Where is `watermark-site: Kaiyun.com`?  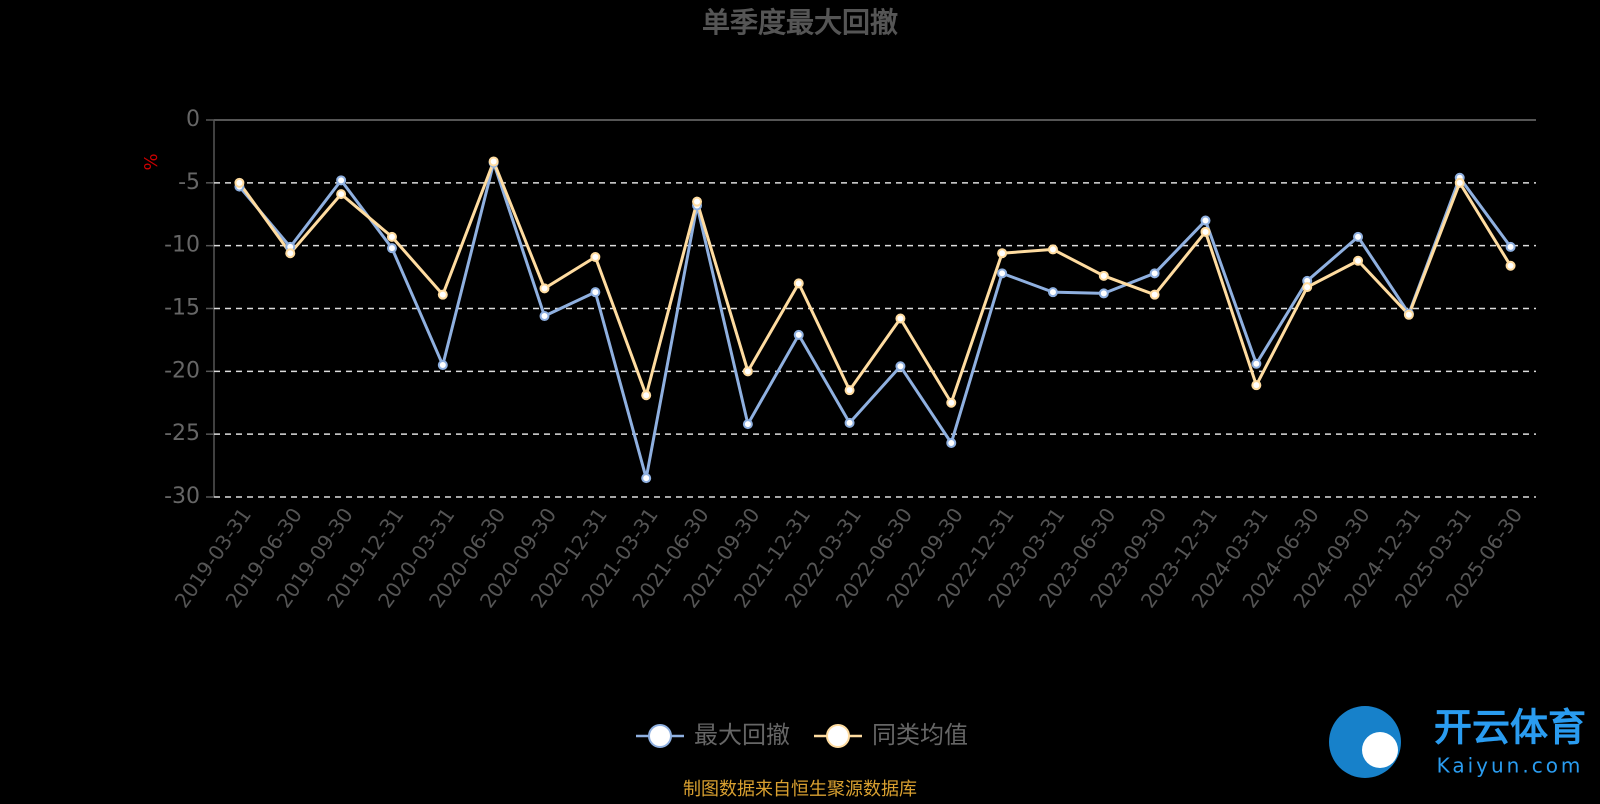
watermark-site: Kaiyun.com is located at coordinates (1510, 766).